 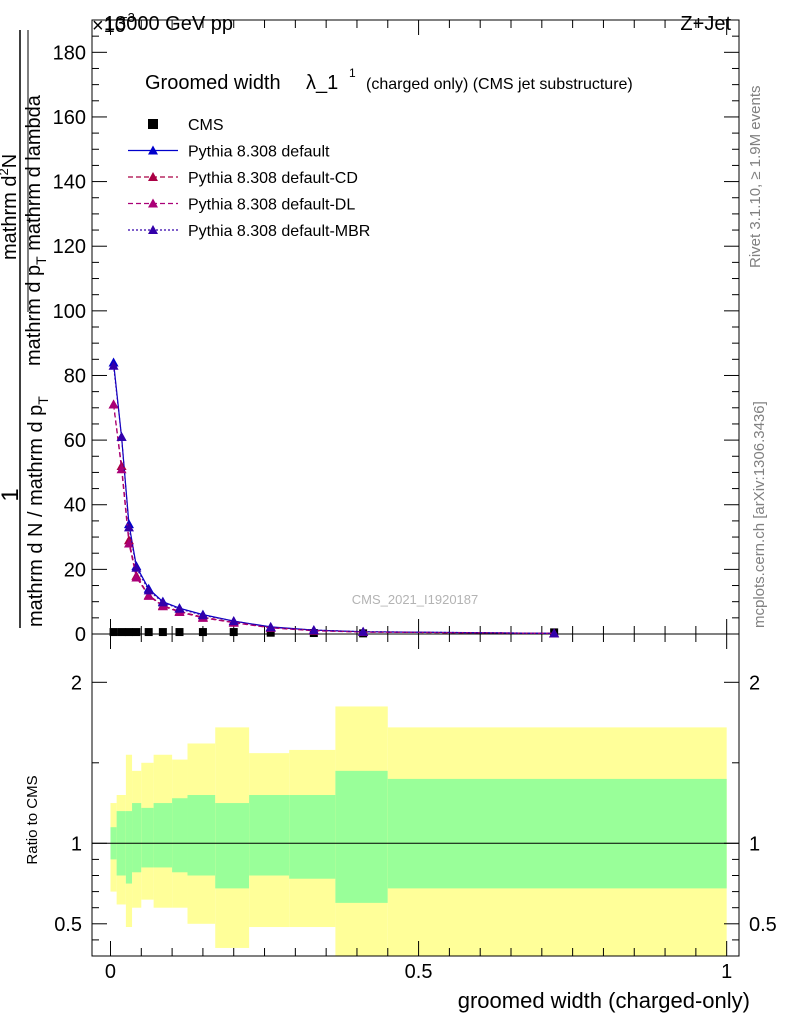 I want to click on legend-entry: CMS, so click(x=206, y=125).